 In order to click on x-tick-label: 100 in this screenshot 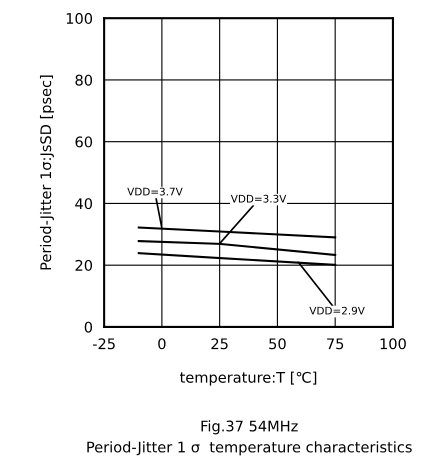, I will do `click(393, 344)`.